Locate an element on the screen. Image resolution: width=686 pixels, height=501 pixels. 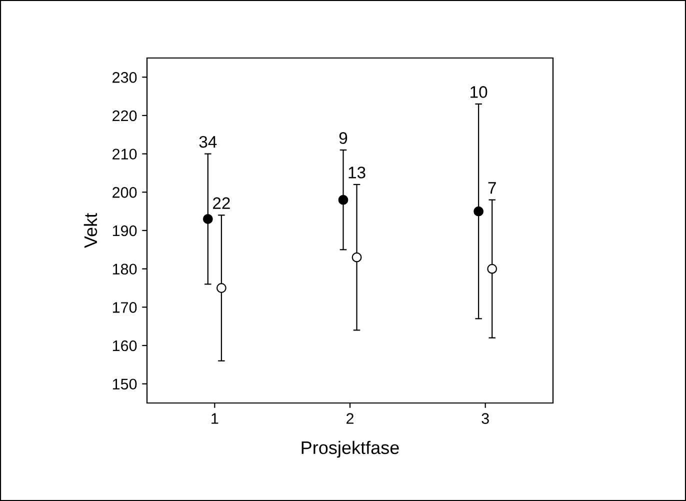
y-tick-label: 190 is located at coordinates (124, 230).